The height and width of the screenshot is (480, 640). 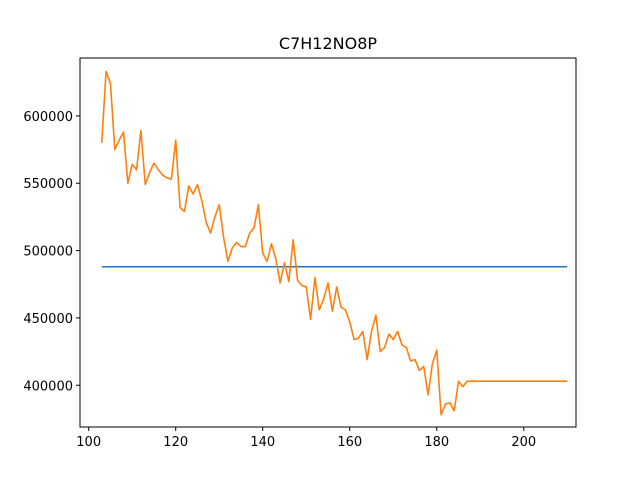 I want to click on x-tick-label: 200, so click(x=523, y=442).